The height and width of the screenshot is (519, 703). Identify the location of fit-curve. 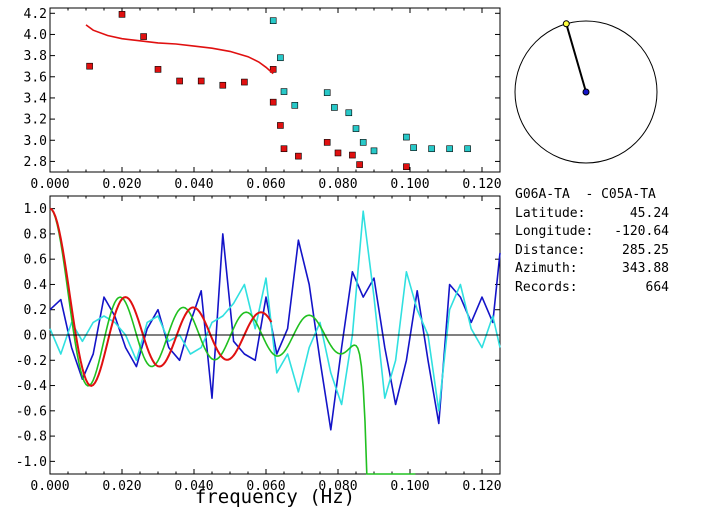
(179, 49).